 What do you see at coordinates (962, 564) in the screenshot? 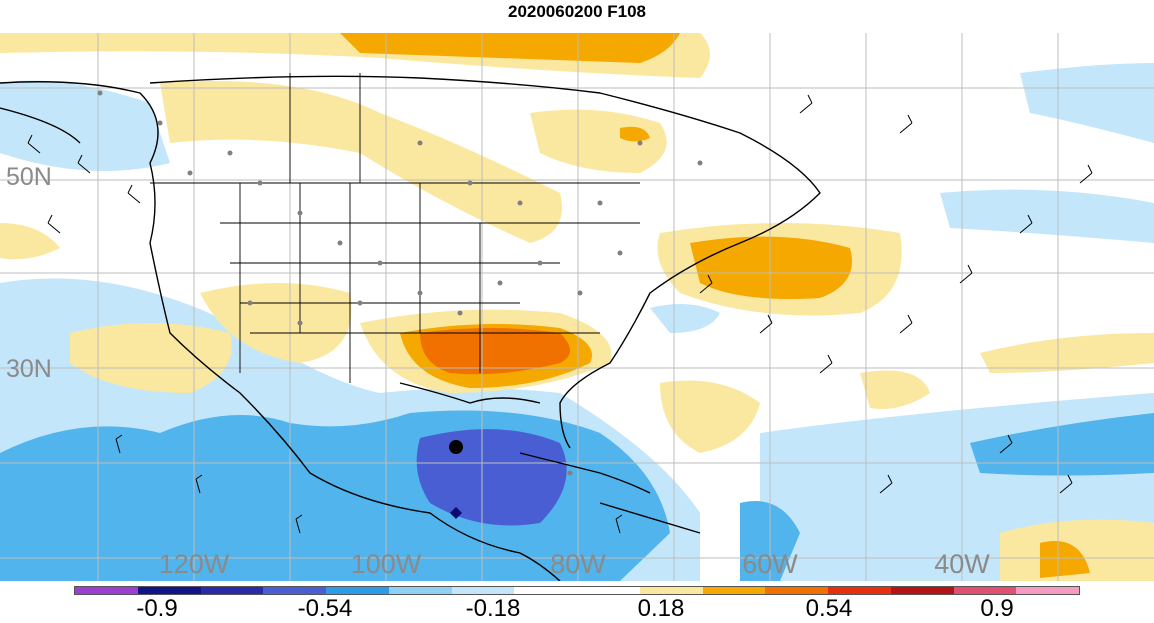
I see `lon-label-40w: 40W` at bounding box center [962, 564].